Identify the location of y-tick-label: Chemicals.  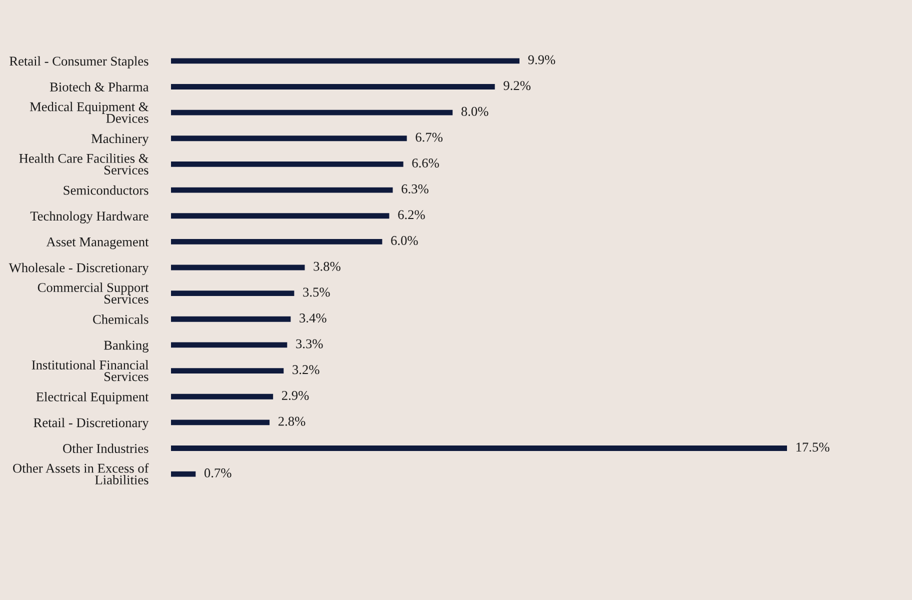
(120, 319).